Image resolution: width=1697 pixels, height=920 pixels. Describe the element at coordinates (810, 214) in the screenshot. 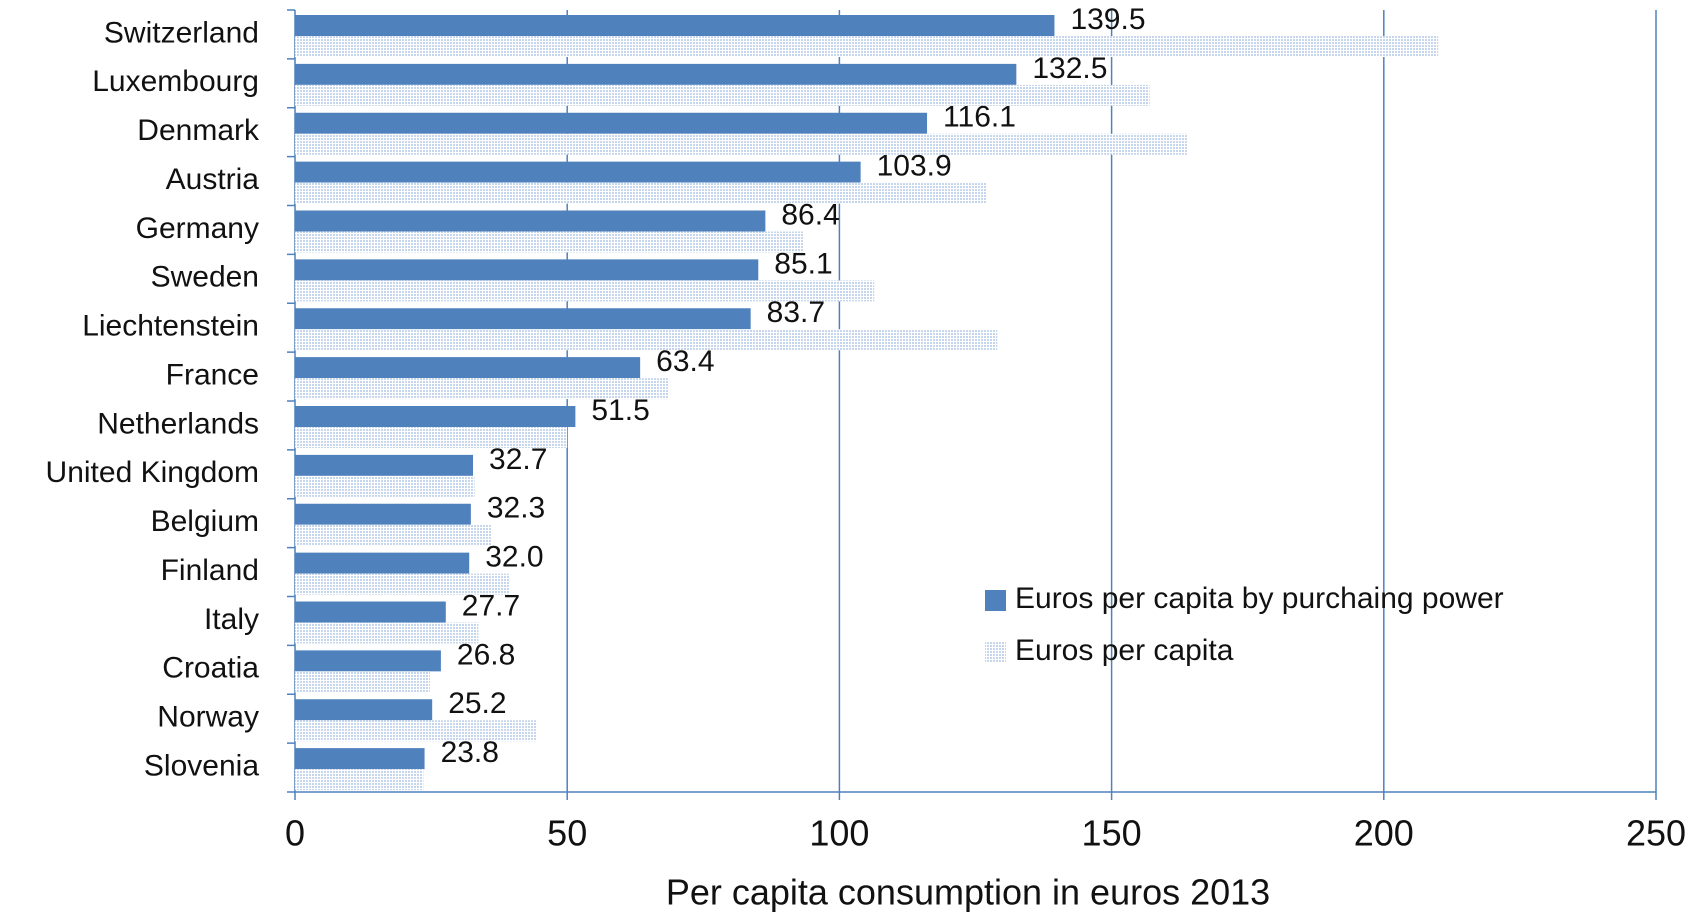

I see `value-label: 86.4` at that location.